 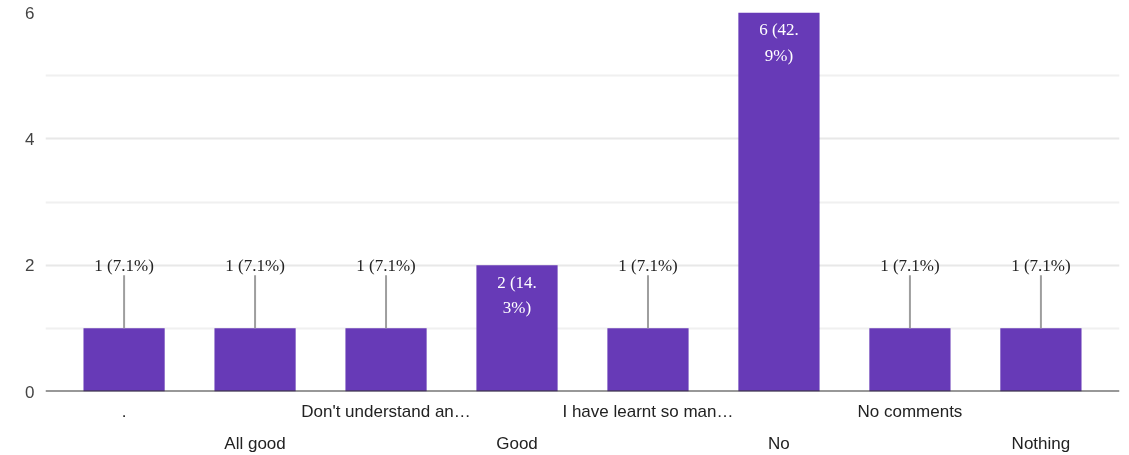 What do you see at coordinates (30, 139) in the screenshot?
I see `y-tick-label: 4` at bounding box center [30, 139].